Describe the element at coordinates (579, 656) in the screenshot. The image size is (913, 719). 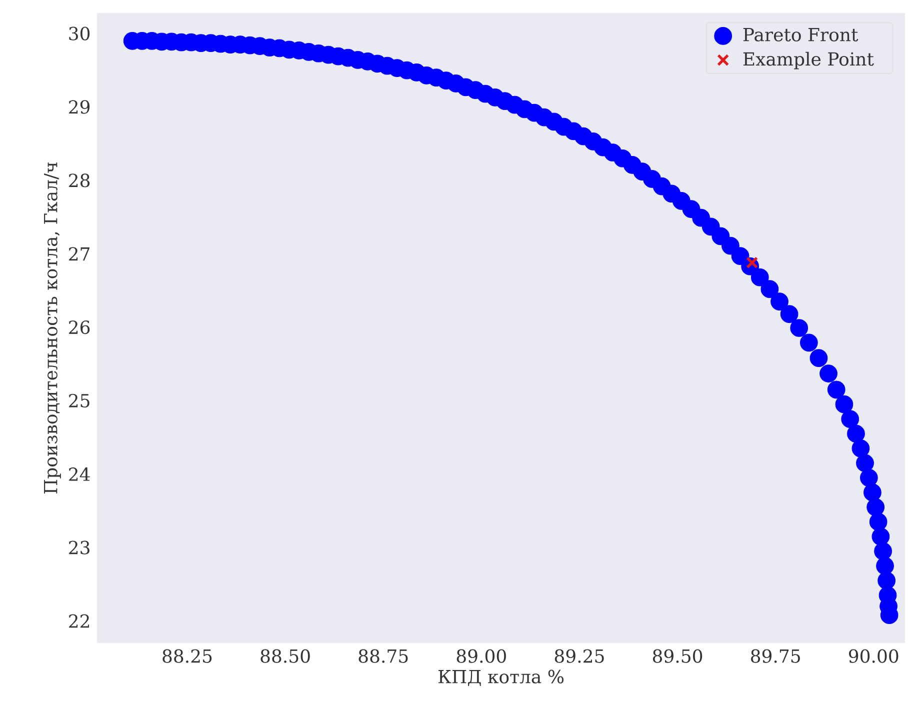
I see `x-tick-label: 89.25` at that location.